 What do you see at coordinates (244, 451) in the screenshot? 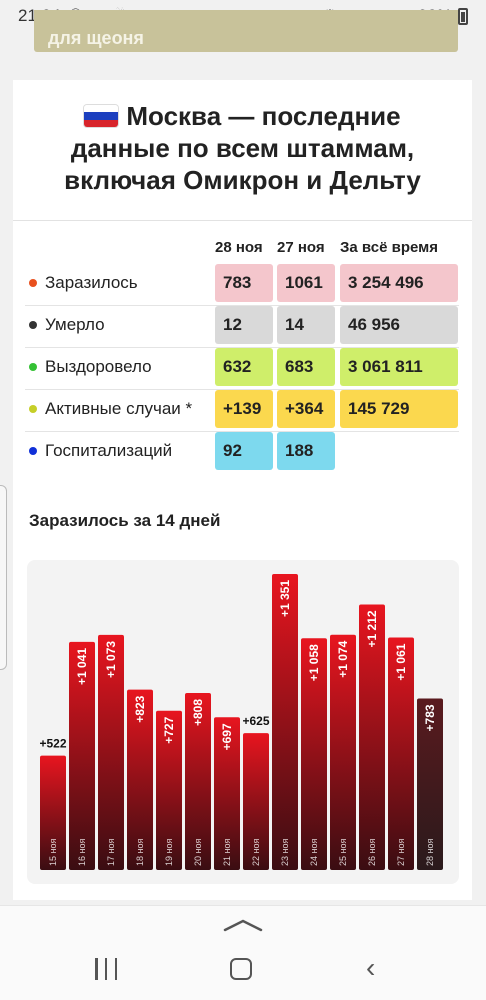
I see `stats-value-cell: 92` at bounding box center [244, 451].